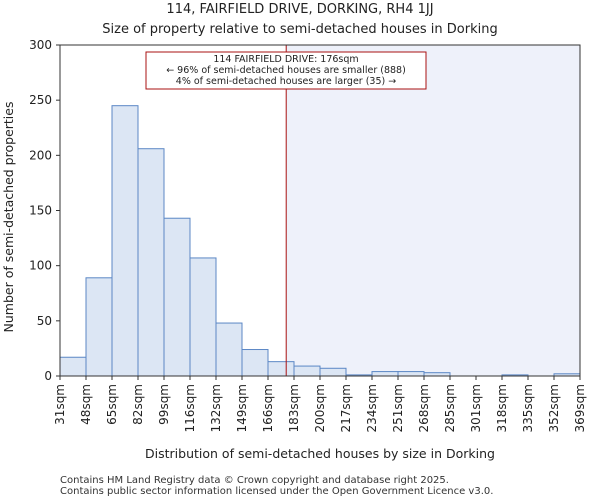  I want to click on x-tick-label: 234sqm, so click(372, 408).